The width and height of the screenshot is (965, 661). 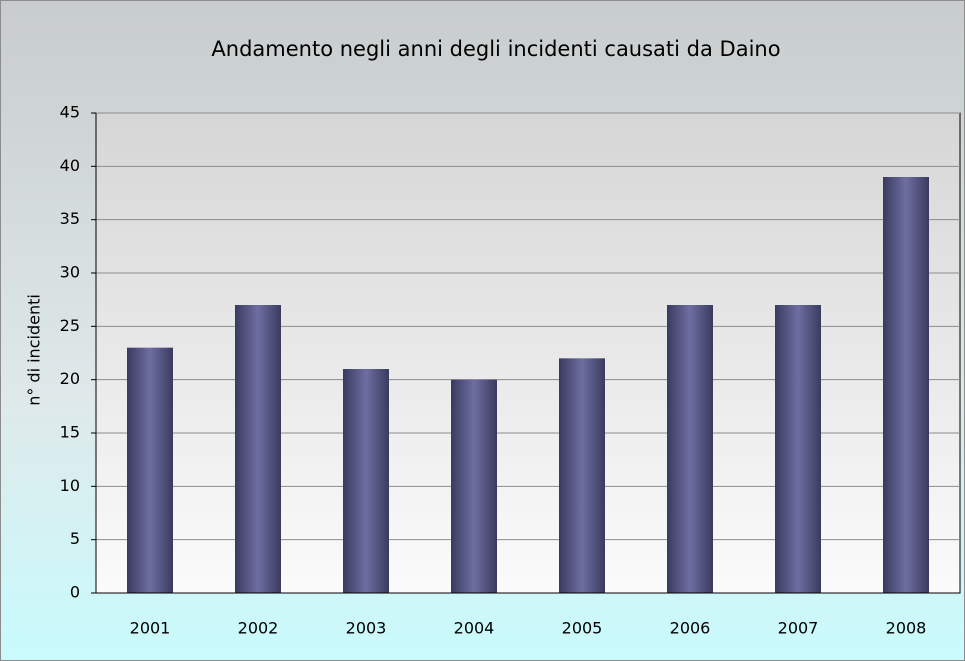 I want to click on x-tick-label: 2005, so click(x=582, y=628).